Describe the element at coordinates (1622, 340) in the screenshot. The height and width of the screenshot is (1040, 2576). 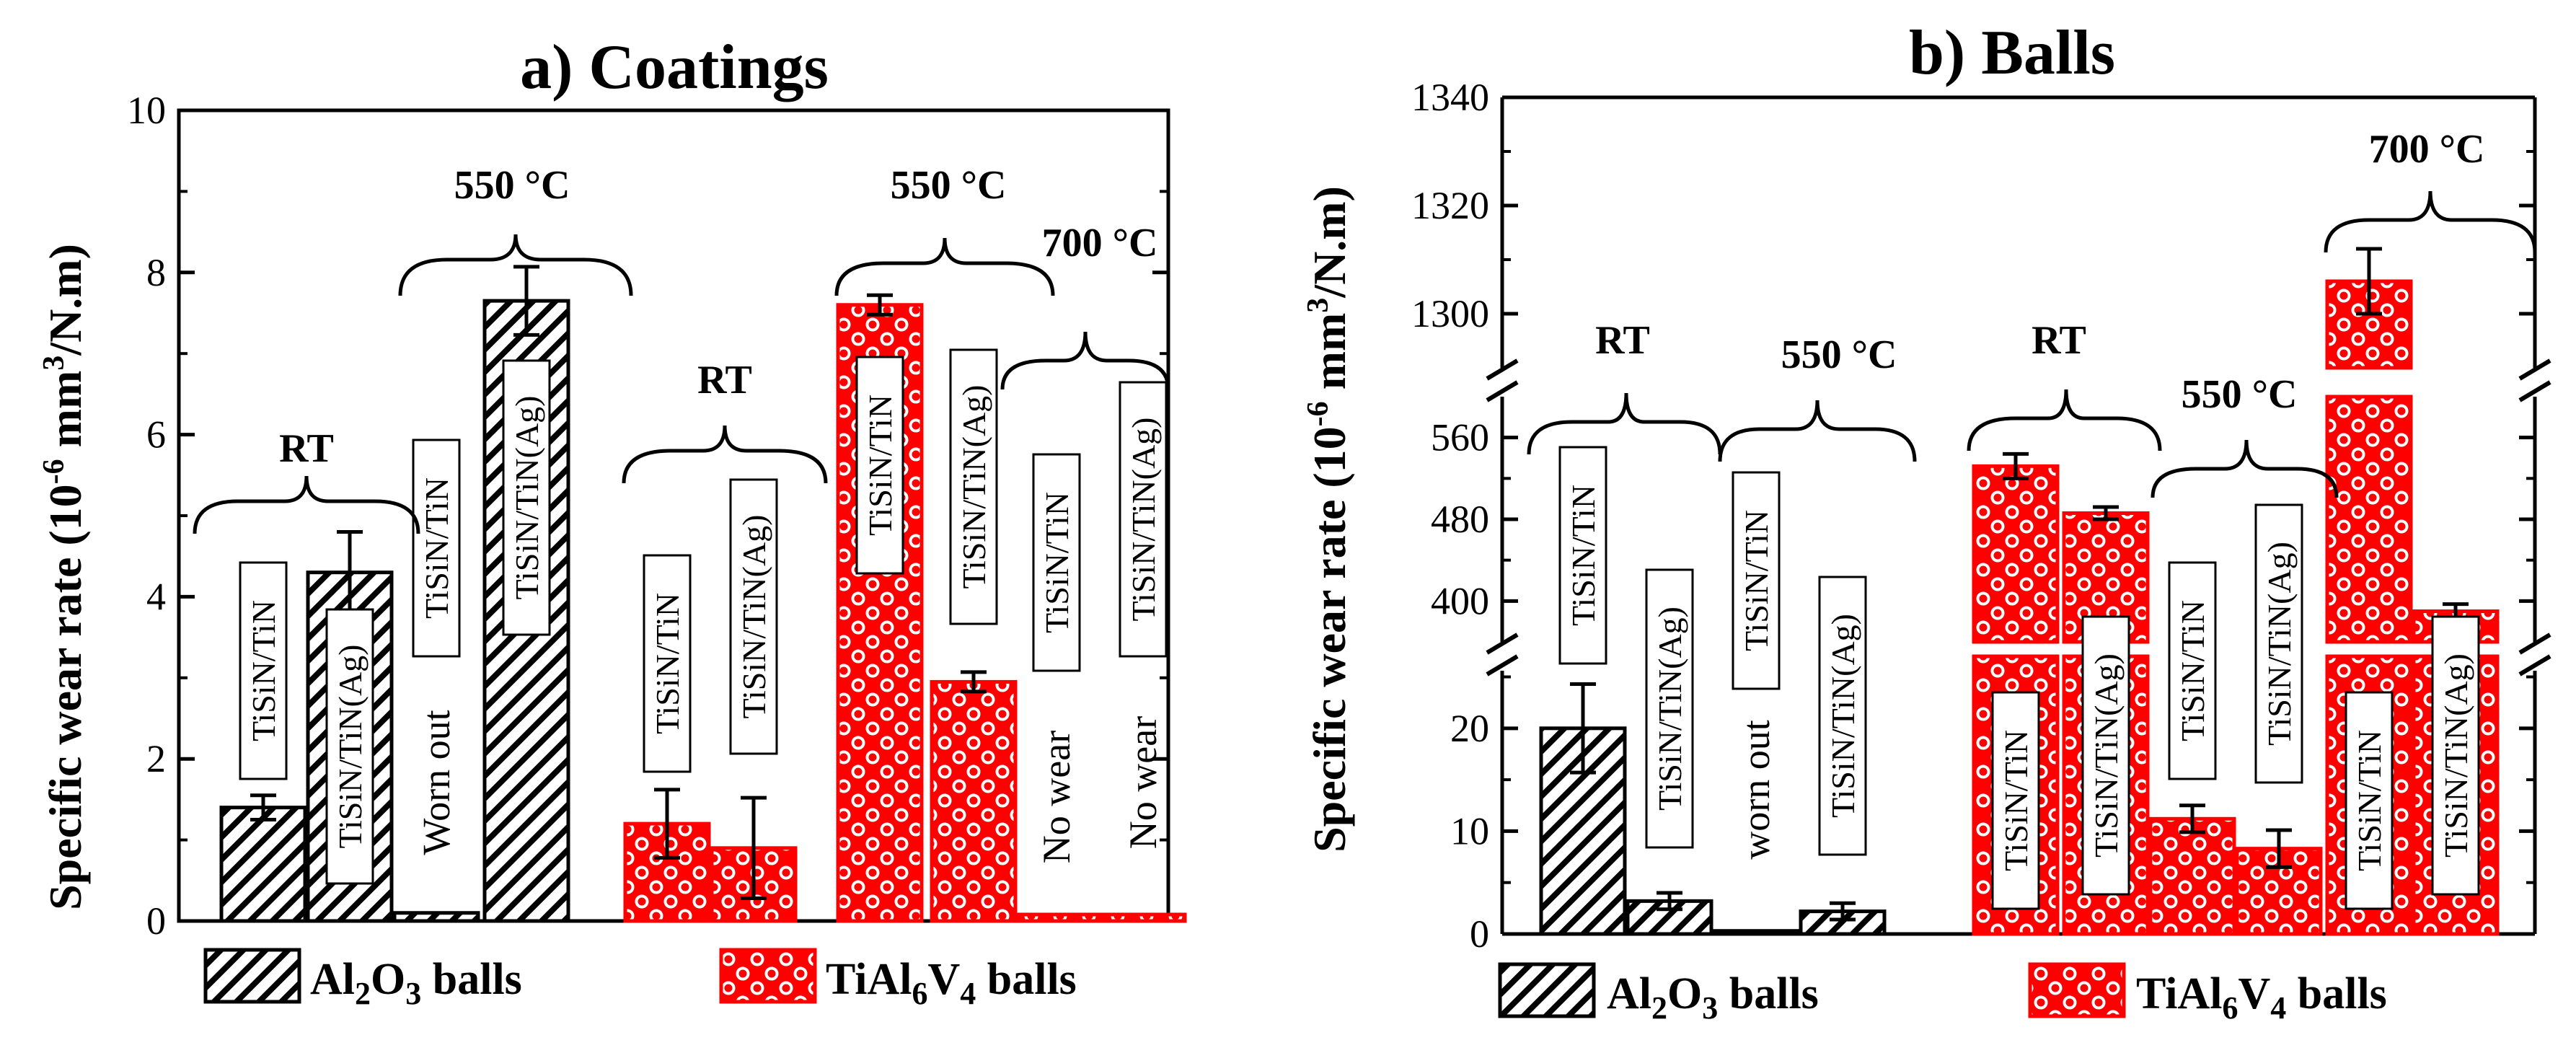
I see `panel-b-group-rt-al: RT` at that location.